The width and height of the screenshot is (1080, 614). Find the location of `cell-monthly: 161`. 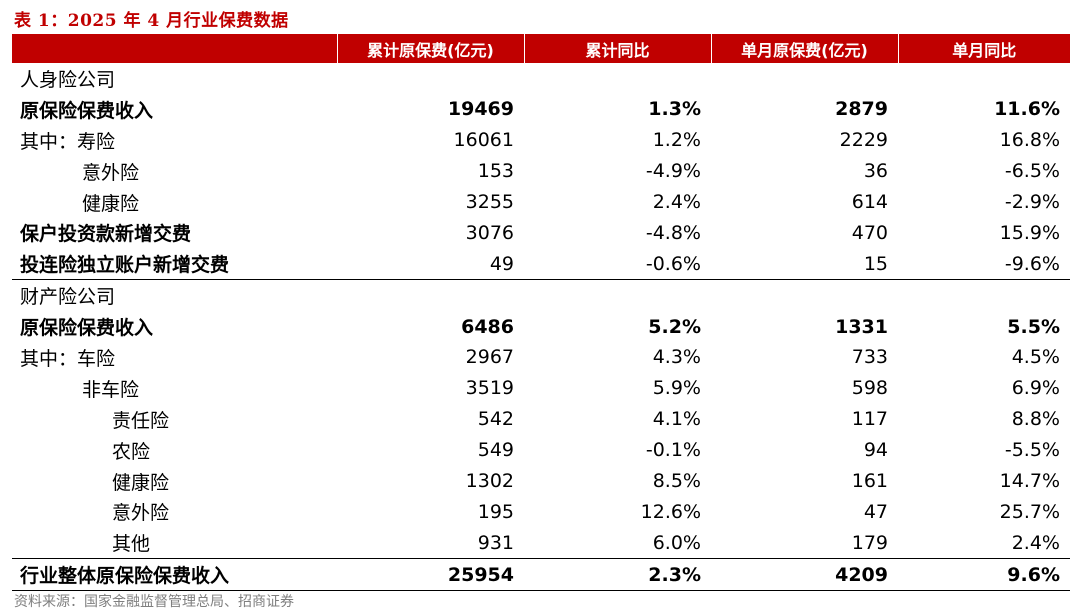

cell-monthly: 161 is located at coordinates (869, 481).